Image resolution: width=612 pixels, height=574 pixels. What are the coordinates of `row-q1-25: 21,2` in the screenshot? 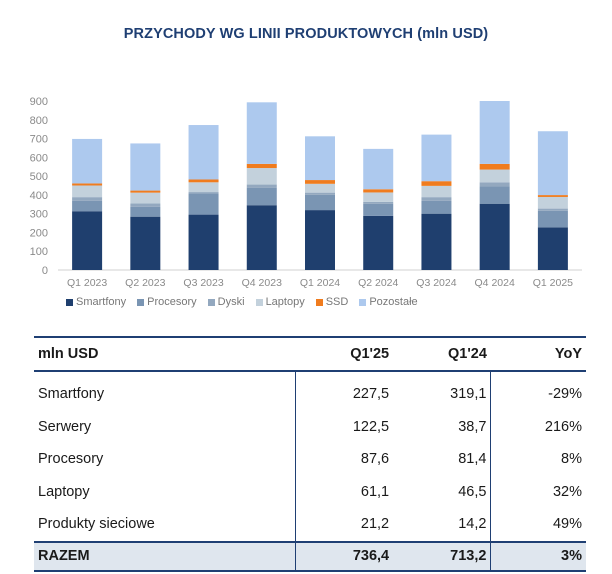 It's located at (344, 525).